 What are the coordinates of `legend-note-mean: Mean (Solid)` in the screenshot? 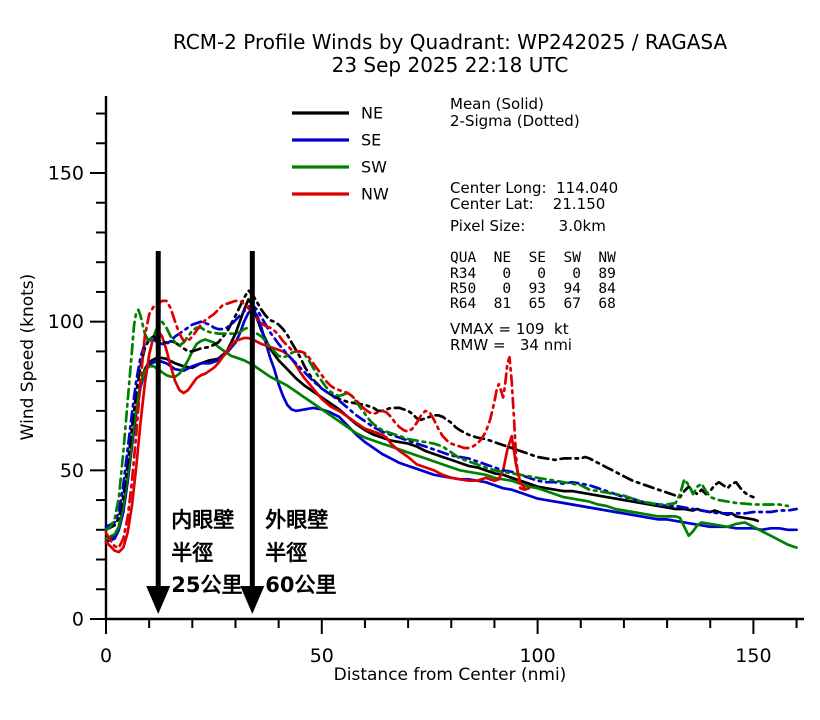 It's located at (497, 104).